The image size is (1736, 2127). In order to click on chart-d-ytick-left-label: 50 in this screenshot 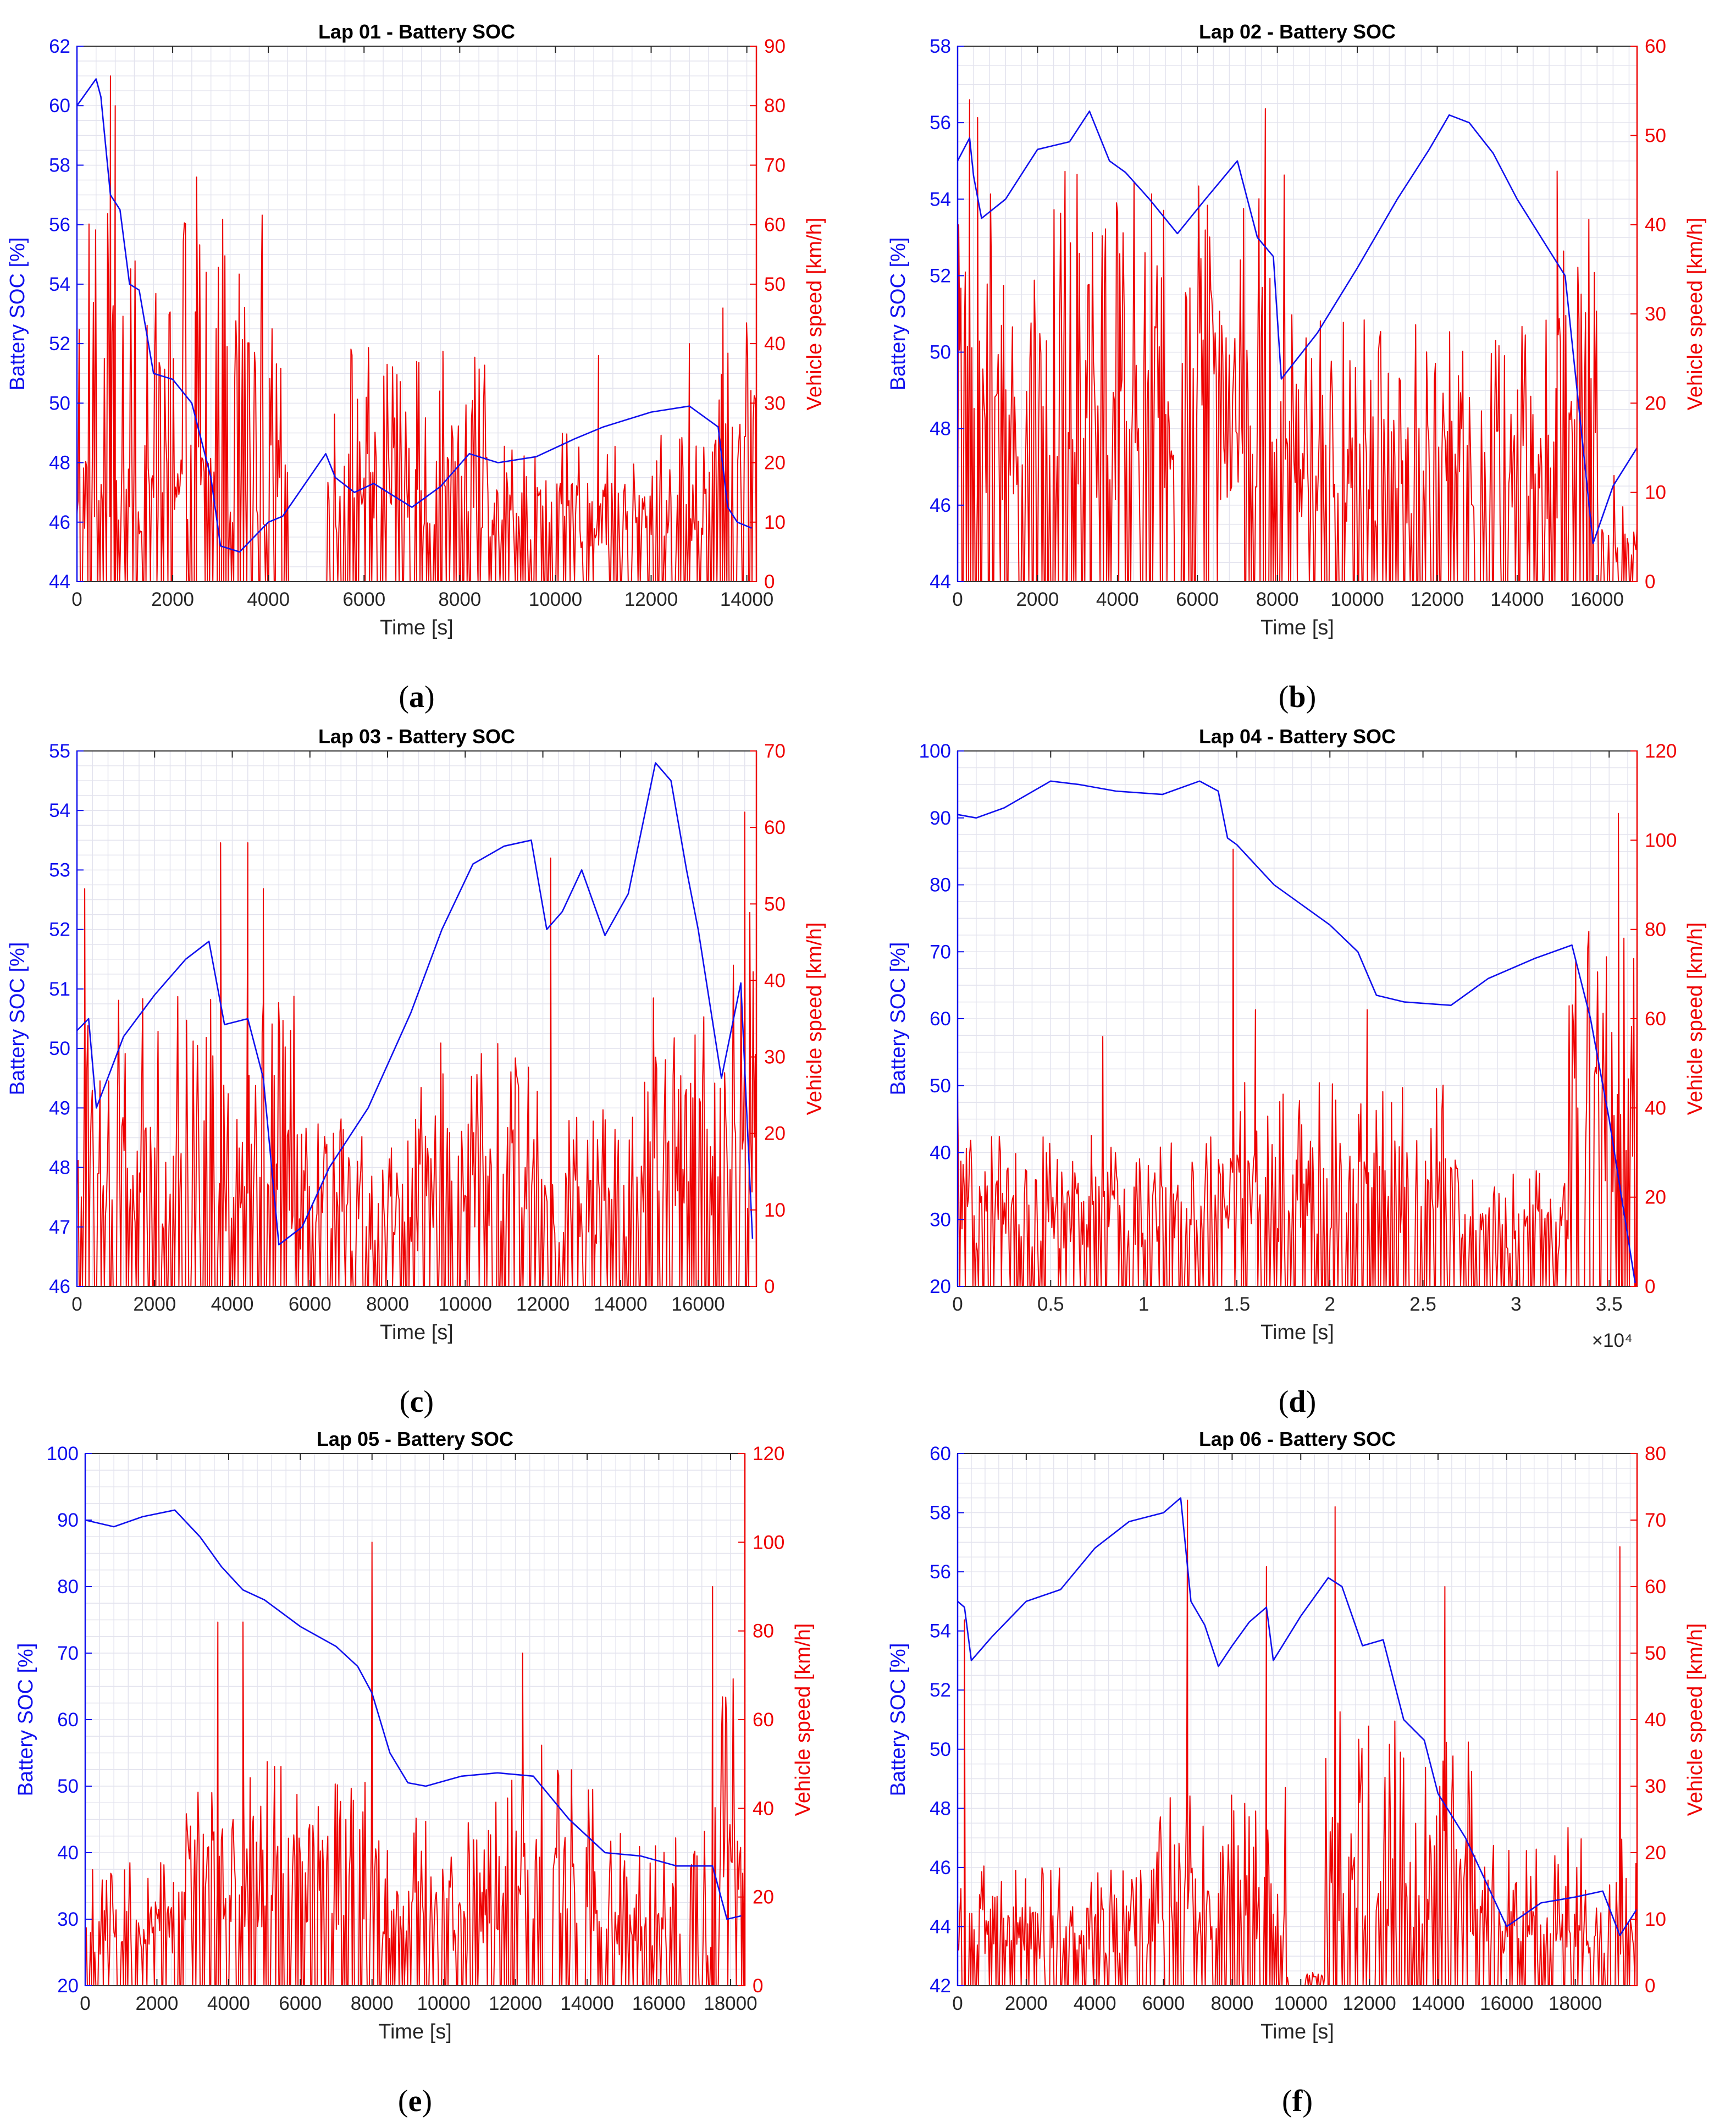, I will do `click(940, 1086)`.